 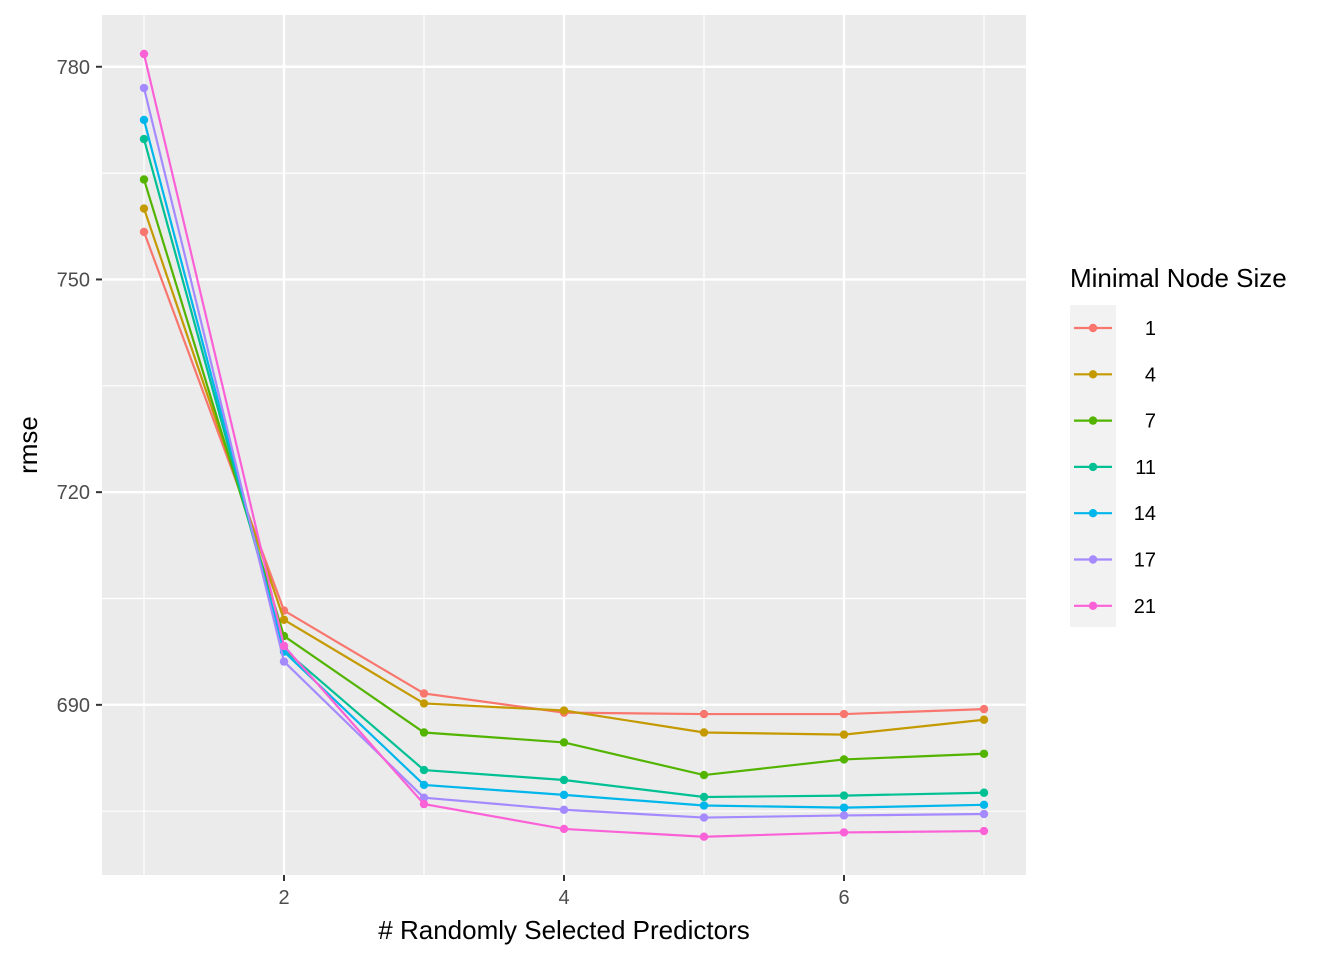 I want to click on x-tick-label: 4, so click(x=563, y=898).